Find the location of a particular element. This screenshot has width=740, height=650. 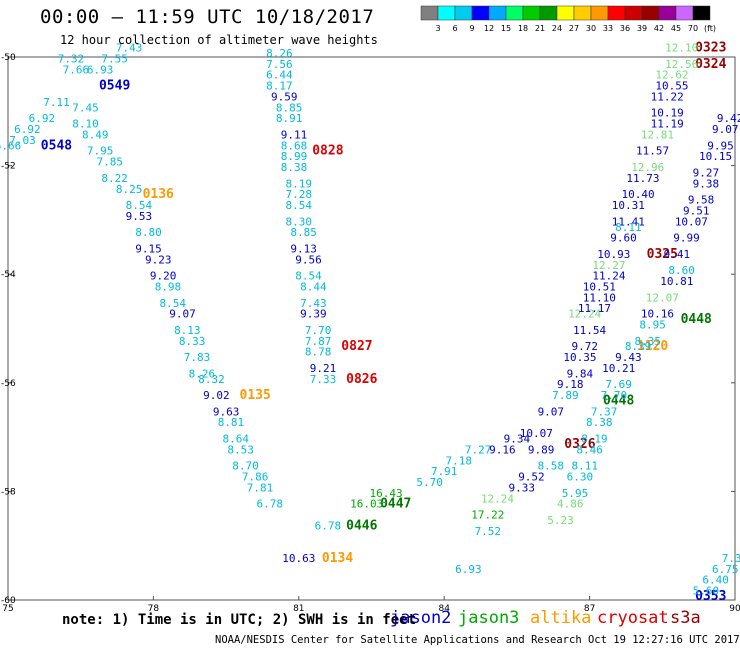

wave-height-value: 12.24 is located at coordinates (584, 314).